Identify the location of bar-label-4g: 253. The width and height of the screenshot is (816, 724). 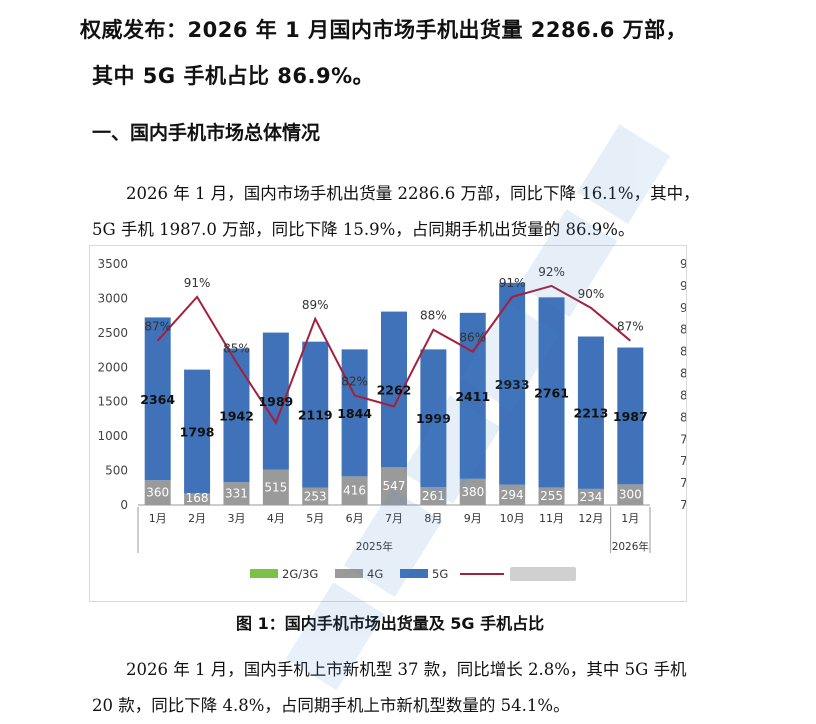
(315, 496).